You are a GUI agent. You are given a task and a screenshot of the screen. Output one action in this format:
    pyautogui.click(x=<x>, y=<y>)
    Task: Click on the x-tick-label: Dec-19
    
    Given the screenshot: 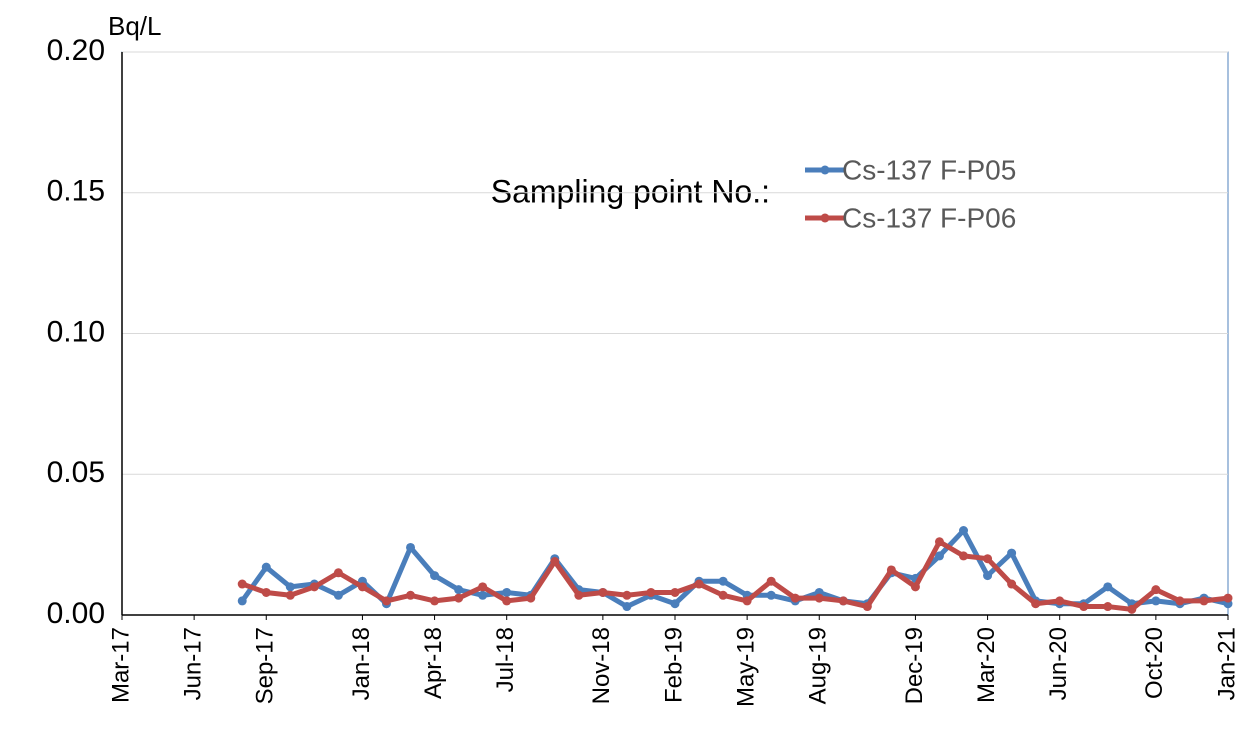 What is the action you would take?
    pyautogui.click(x=914, y=665)
    